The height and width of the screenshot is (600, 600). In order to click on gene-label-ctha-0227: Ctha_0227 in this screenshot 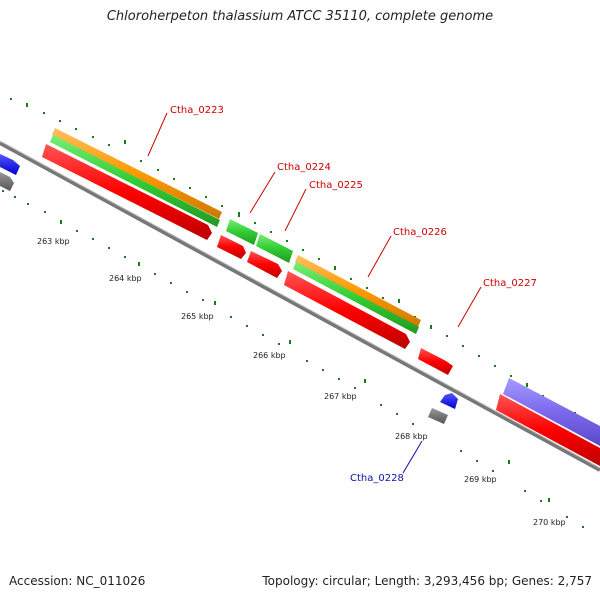, I will do `click(510, 283)`.